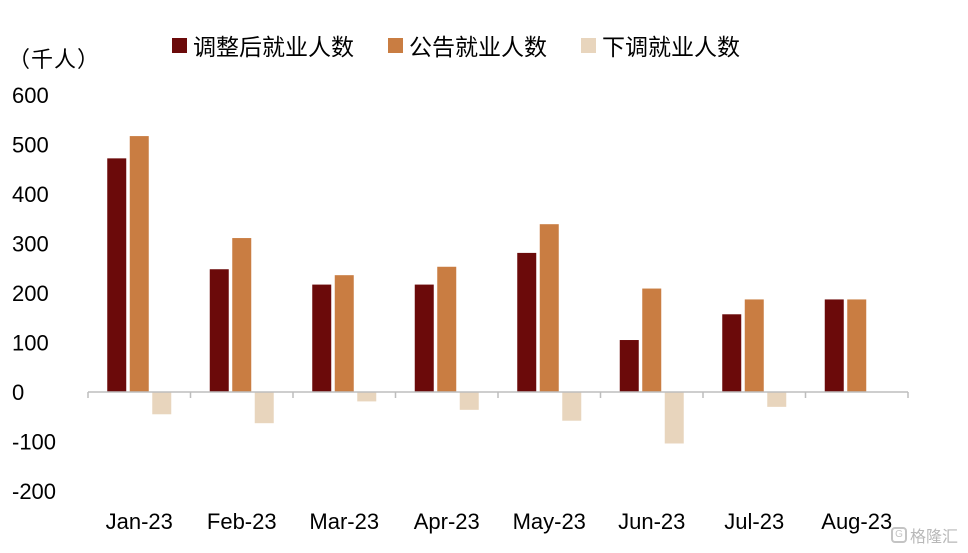 Image resolution: width=968 pixels, height=553 pixels. I want to click on watermark: G 格隆汇, so click(924, 535).